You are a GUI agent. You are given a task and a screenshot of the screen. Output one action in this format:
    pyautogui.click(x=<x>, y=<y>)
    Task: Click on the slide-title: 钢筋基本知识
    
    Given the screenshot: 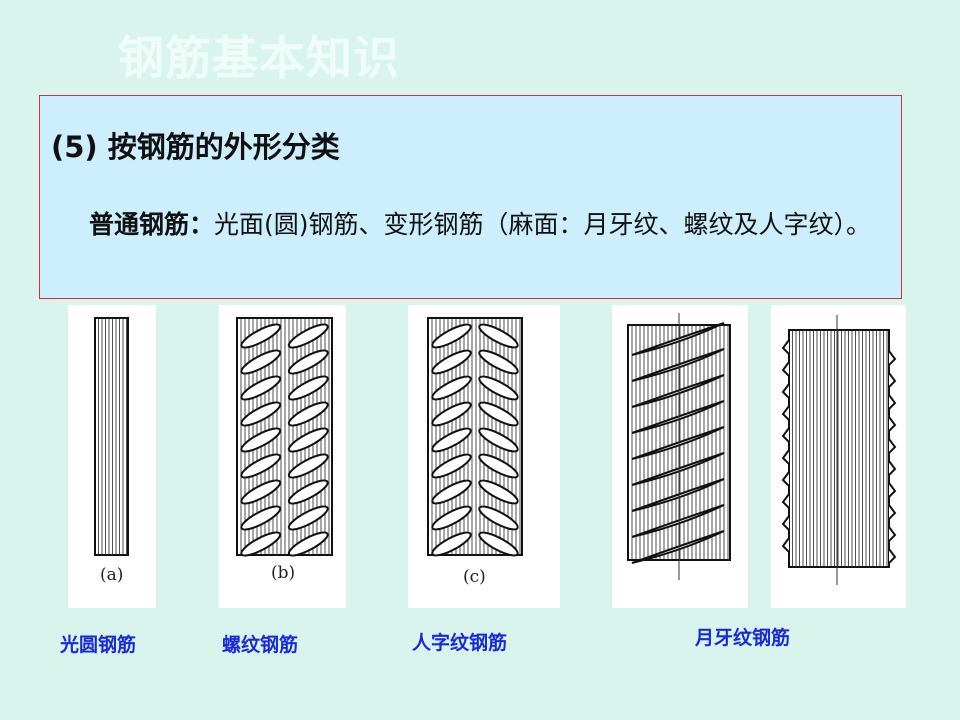 What is the action you would take?
    pyautogui.click(x=259, y=58)
    